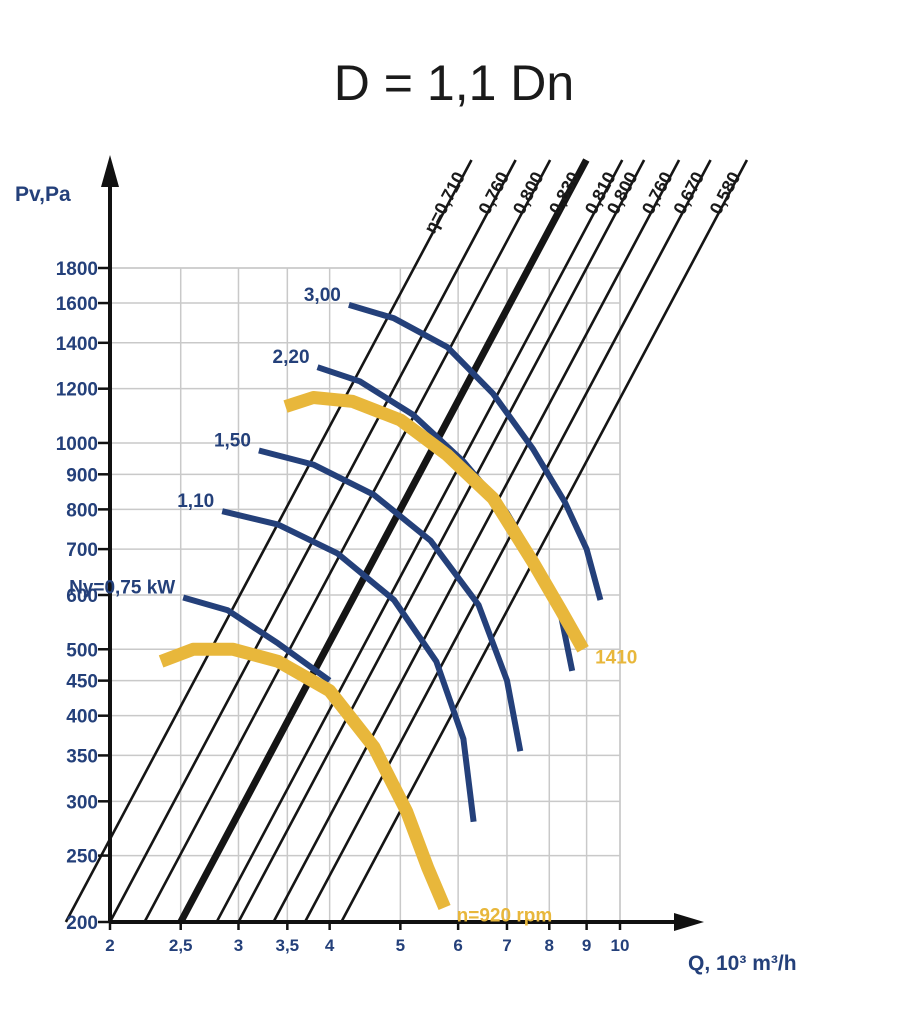  I want to click on y-tick-label: 450, so click(82, 682).